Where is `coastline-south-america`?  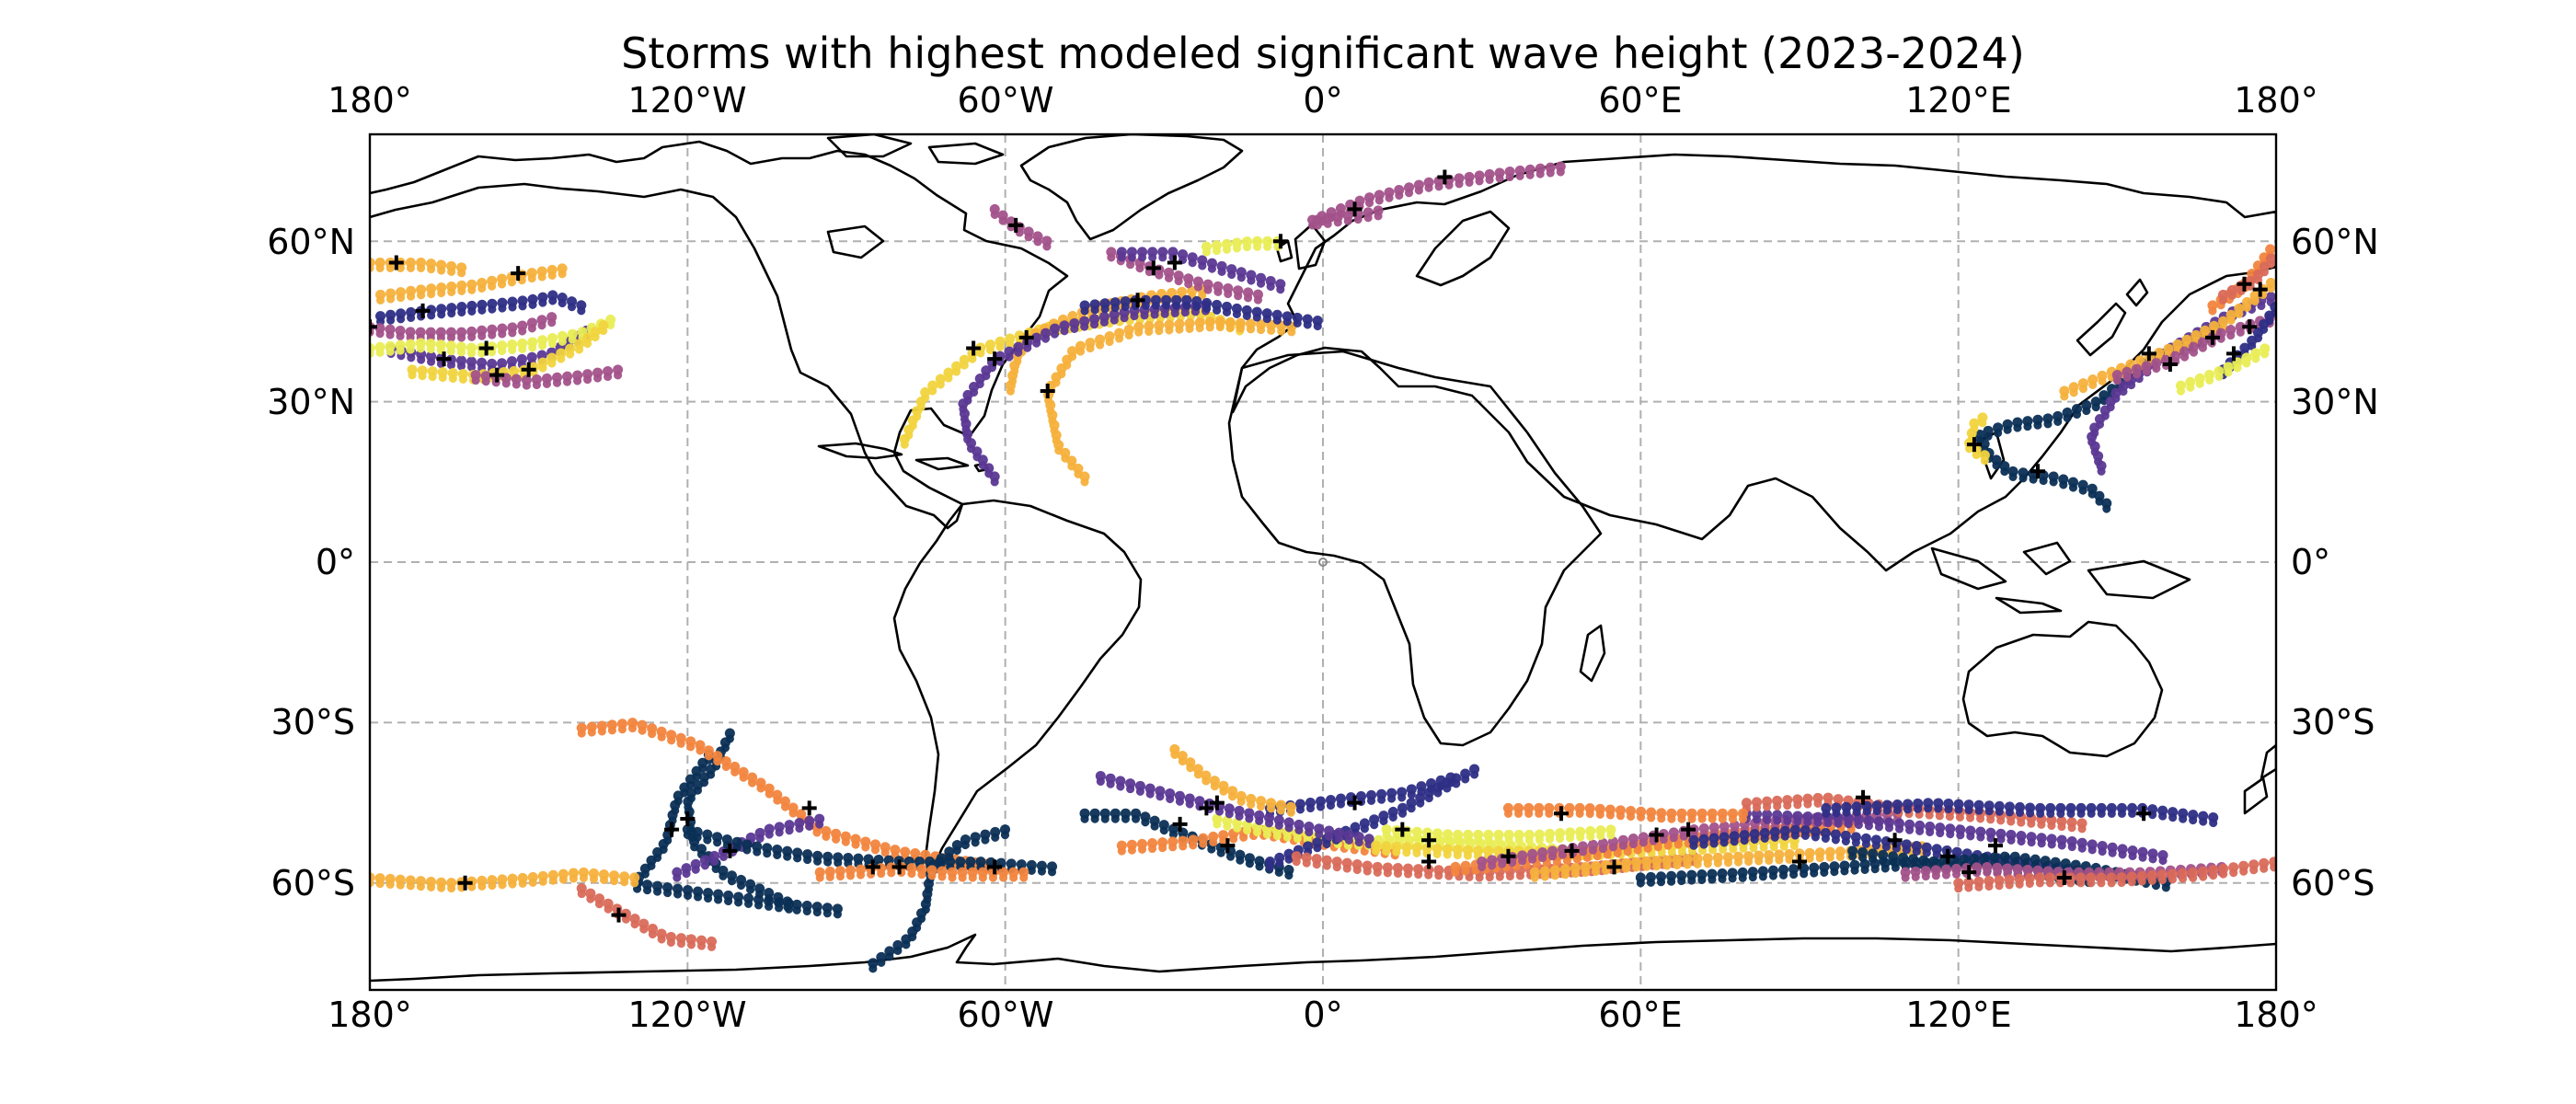
coastline-south-america is located at coordinates (1018, 688).